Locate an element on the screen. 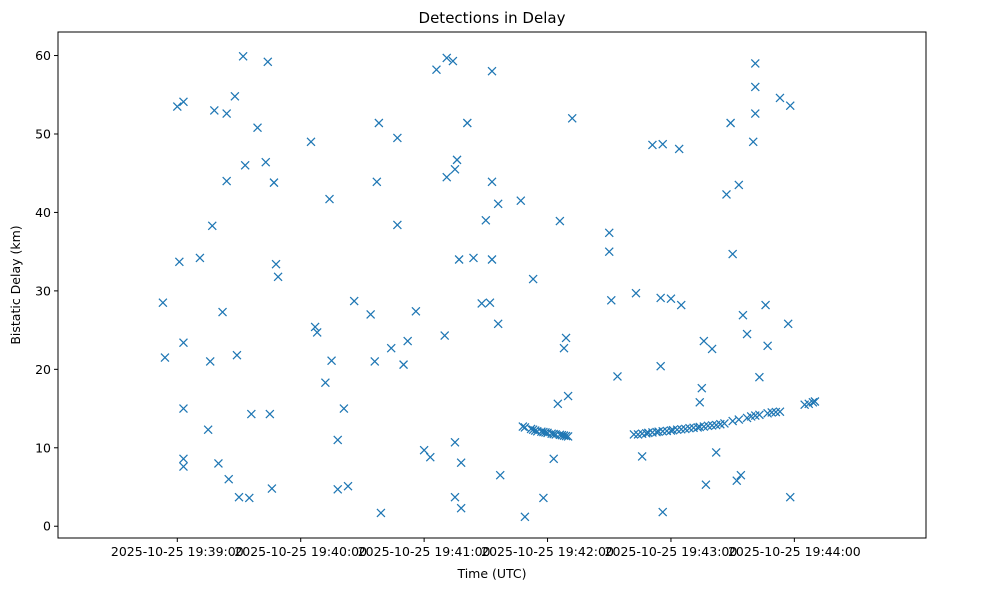 This screenshot has width=987, height=590. y-axis-label: Bistatic Delay (km) is located at coordinates (15, 284).